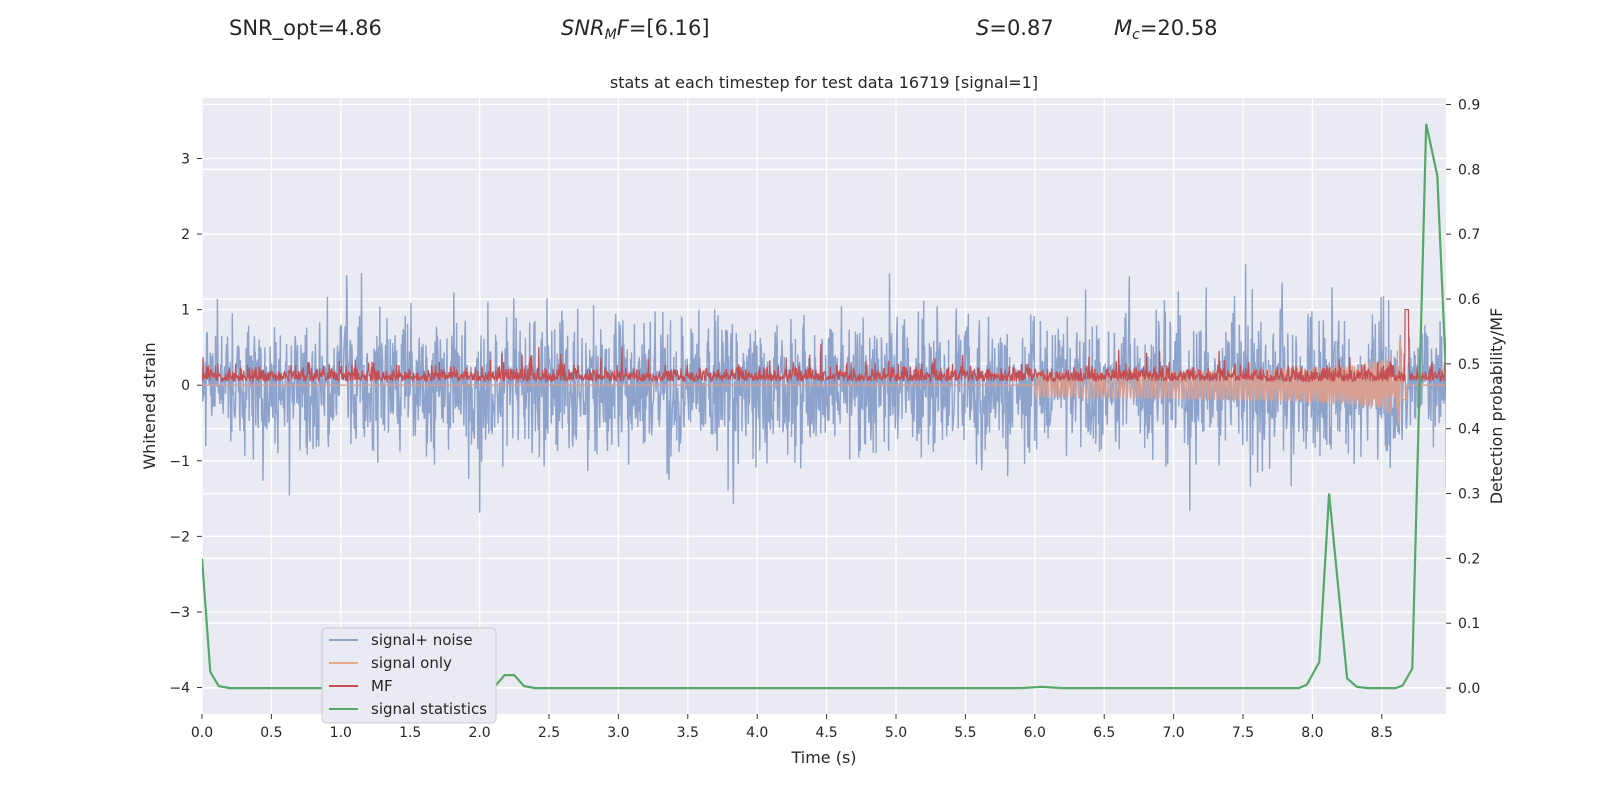  I want to click on x-tick-label: 2.5, so click(549, 733).